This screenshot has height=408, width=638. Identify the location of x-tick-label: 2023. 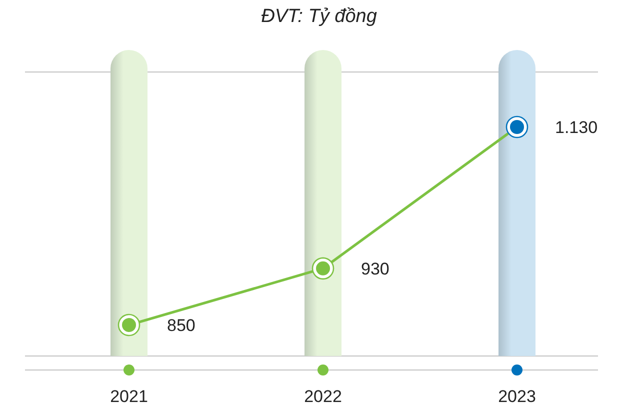
(517, 396).